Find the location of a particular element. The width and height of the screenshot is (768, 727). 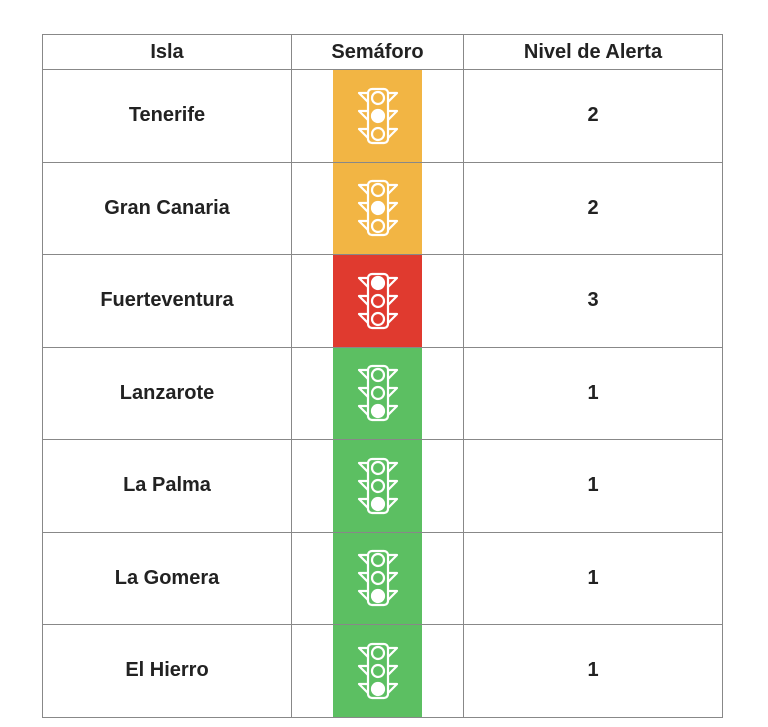

header-row: Isla Semáforo Nivel de Alerta is located at coordinates (382, 52).